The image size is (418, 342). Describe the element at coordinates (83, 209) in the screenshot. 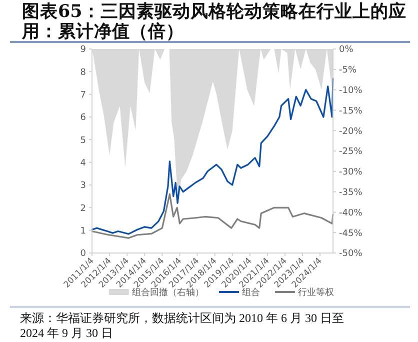

I see `y-tick-label: 2` at that location.